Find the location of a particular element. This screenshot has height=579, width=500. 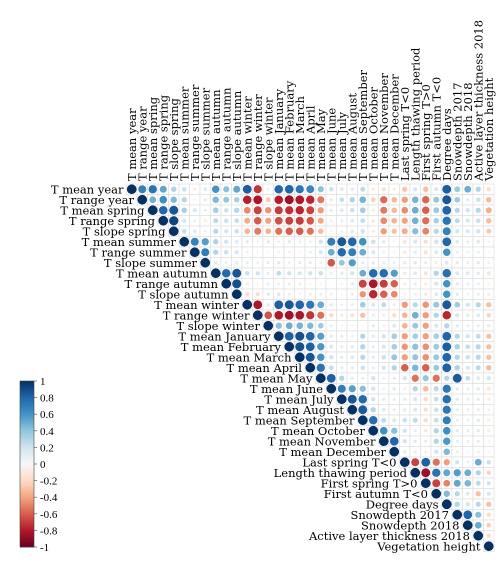

legend-tick-label: 0.8 is located at coordinates (47, 399).